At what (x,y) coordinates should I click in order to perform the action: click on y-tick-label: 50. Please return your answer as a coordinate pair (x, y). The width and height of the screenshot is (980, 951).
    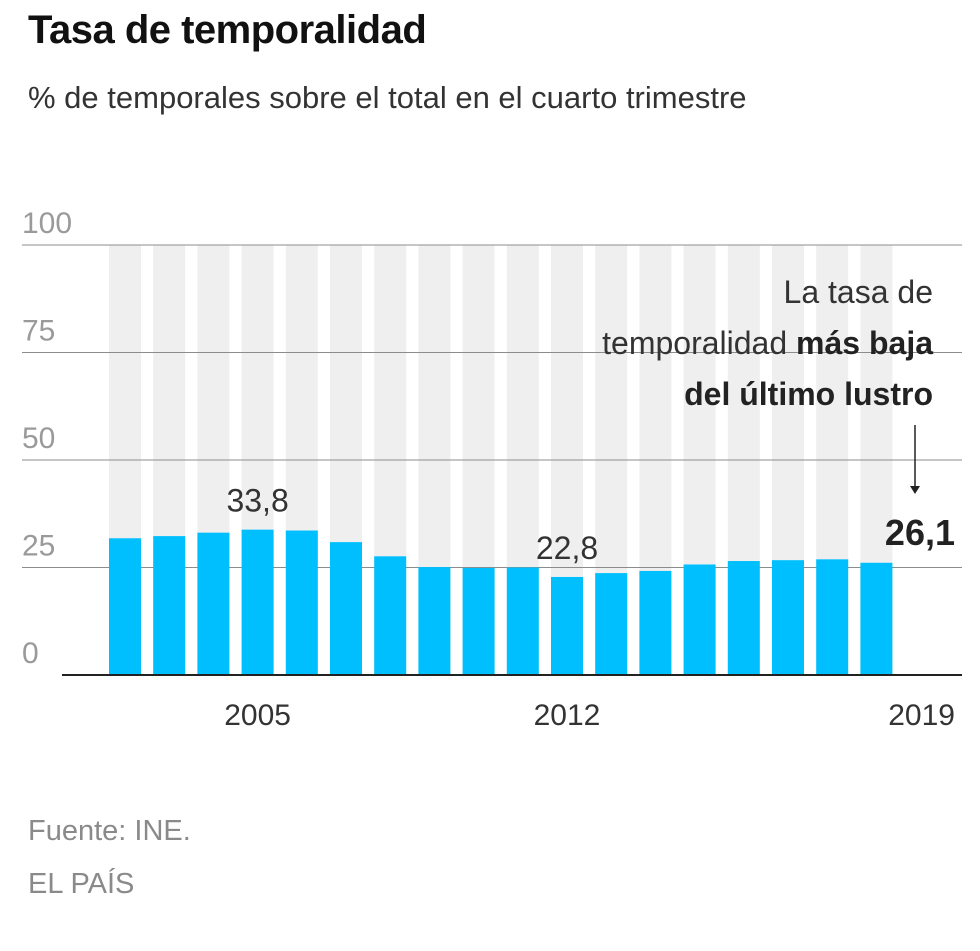
    Looking at the image, I should click on (38, 438).